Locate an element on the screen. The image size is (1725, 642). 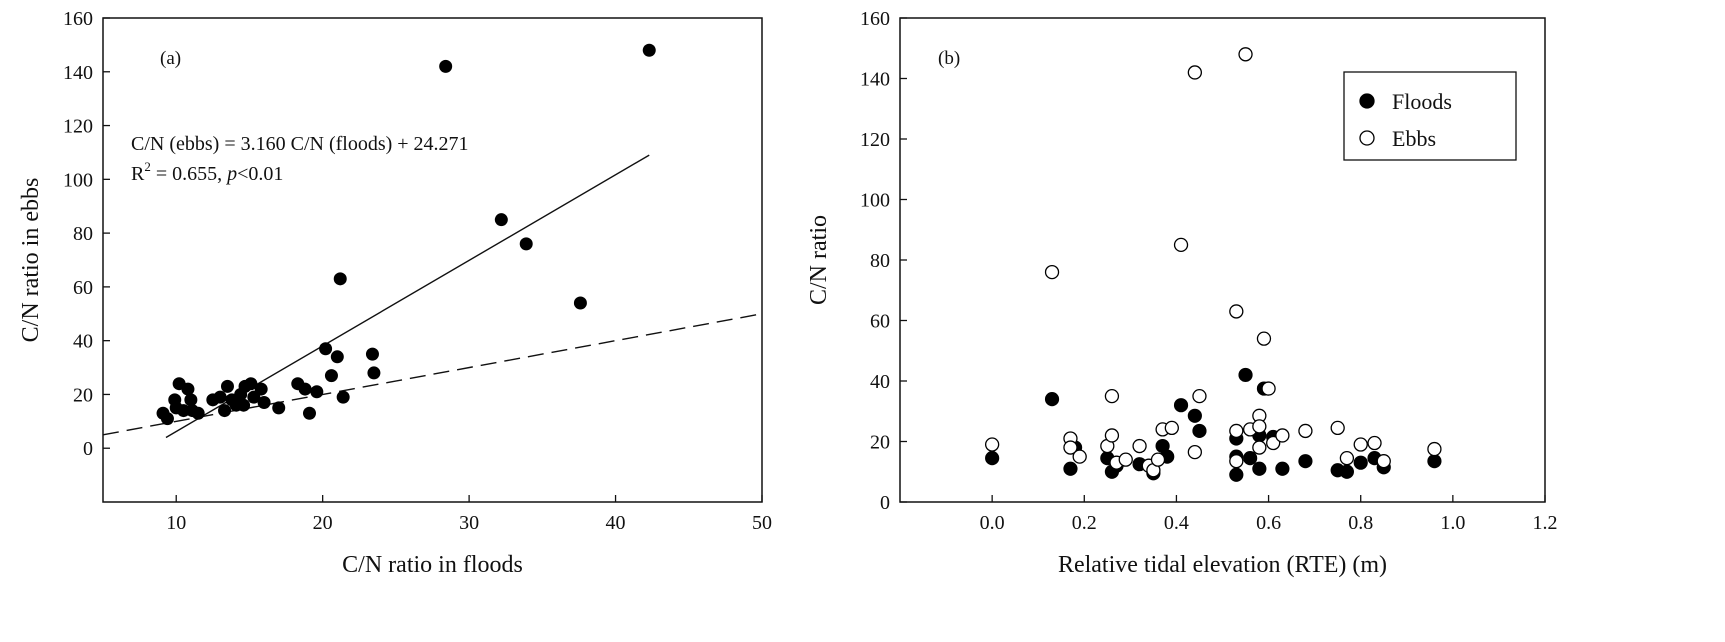
x-tick-label: 40 is located at coordinates (616, 523).